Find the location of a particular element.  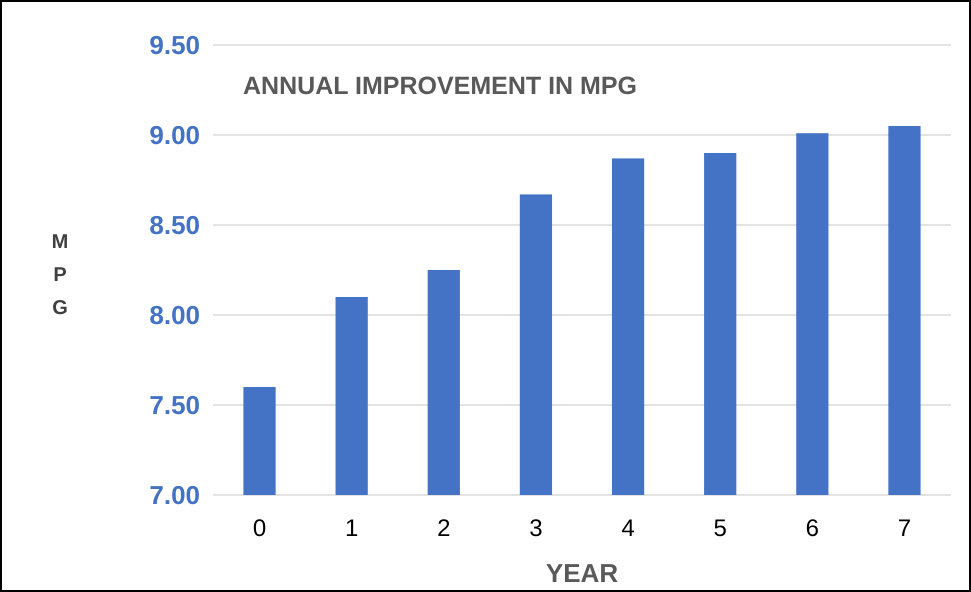

x-tick-label: 4 is located at coordinates (628, 528).